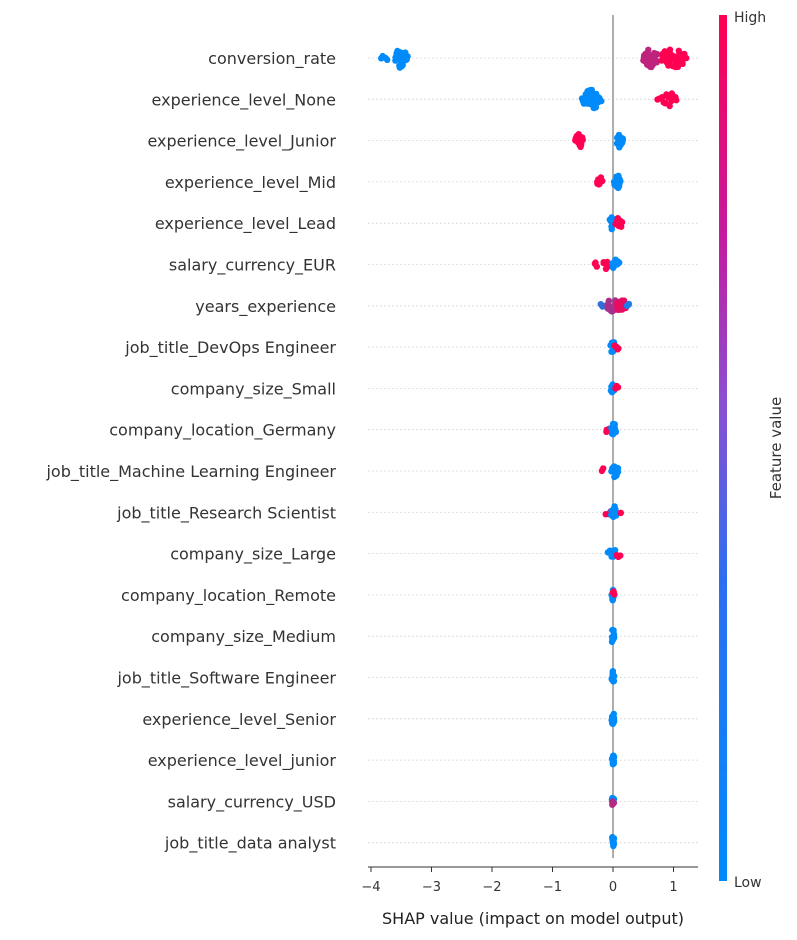 Image resolution: width=797 pixels, height=940 pixels. What do you see at coordinates (226, 513) in the screenshot?
I see `feature-label: job_title_Research Scientist` at bounding box center [226, 513].